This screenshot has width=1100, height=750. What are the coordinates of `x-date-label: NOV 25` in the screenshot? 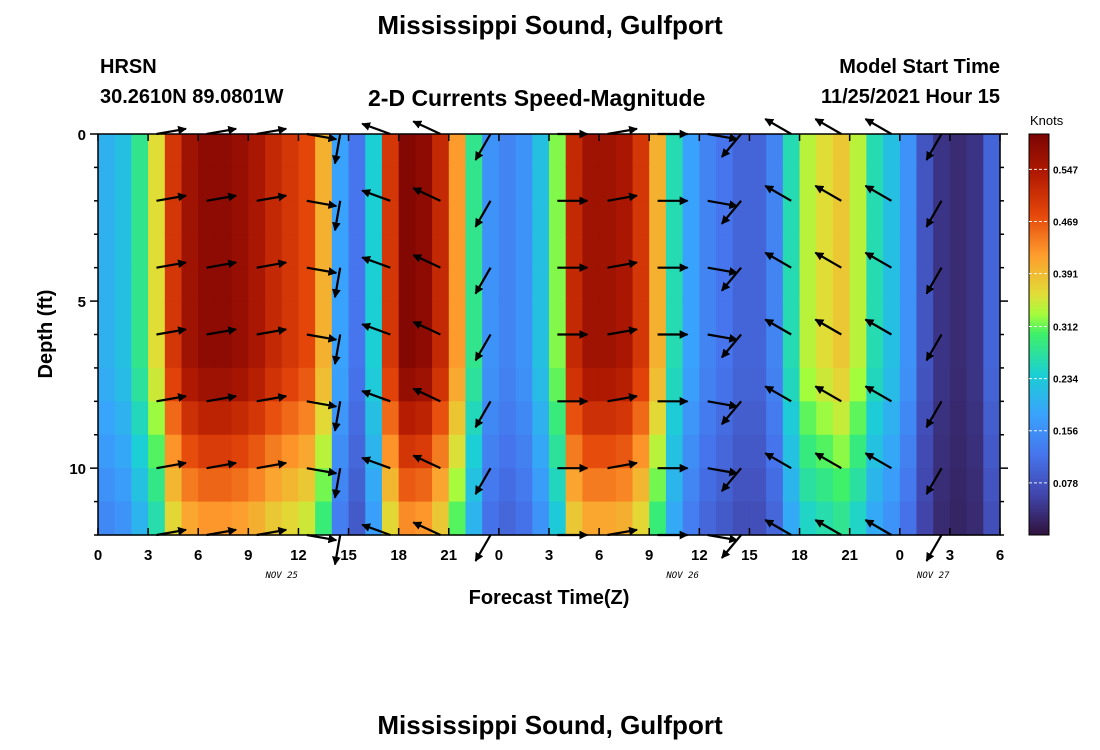 It's located at (281, 576).